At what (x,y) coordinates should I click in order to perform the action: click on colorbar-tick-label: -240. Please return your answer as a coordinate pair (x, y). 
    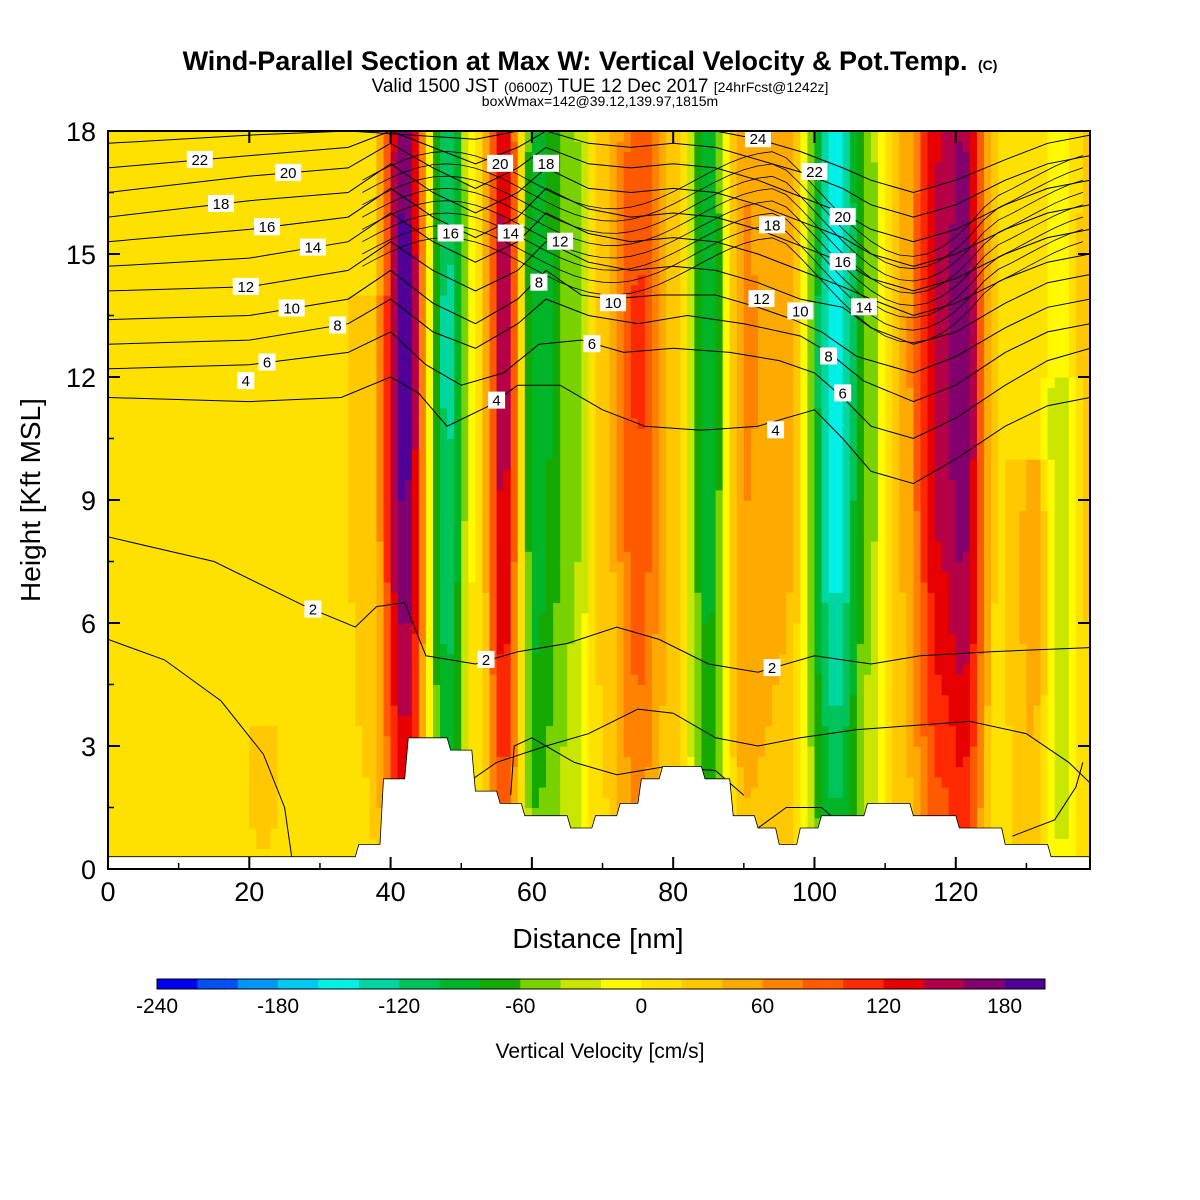
    Looking at the image, I should click on (157, 1006).